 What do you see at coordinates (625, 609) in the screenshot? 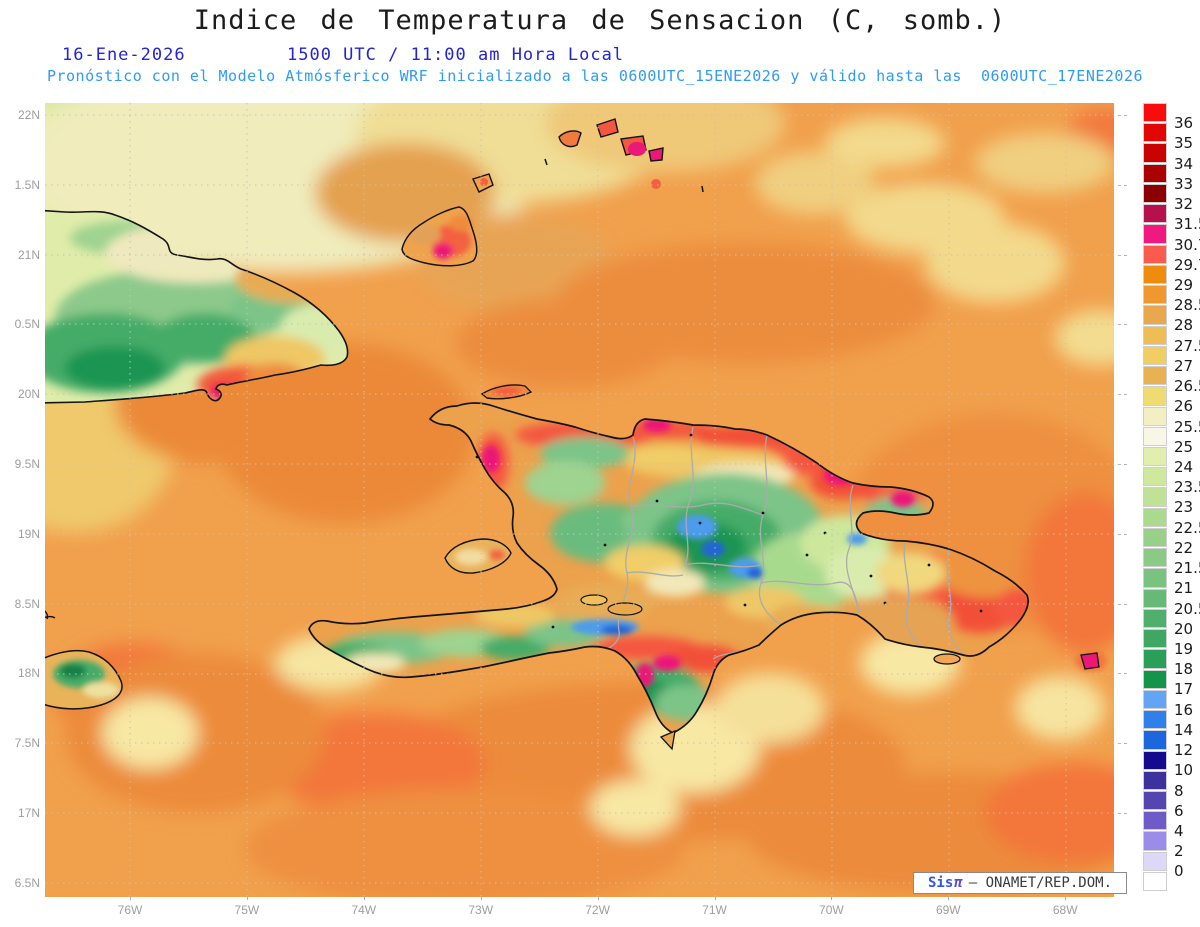
I see `lake-enriquillo` at bounding box center [625, 609].